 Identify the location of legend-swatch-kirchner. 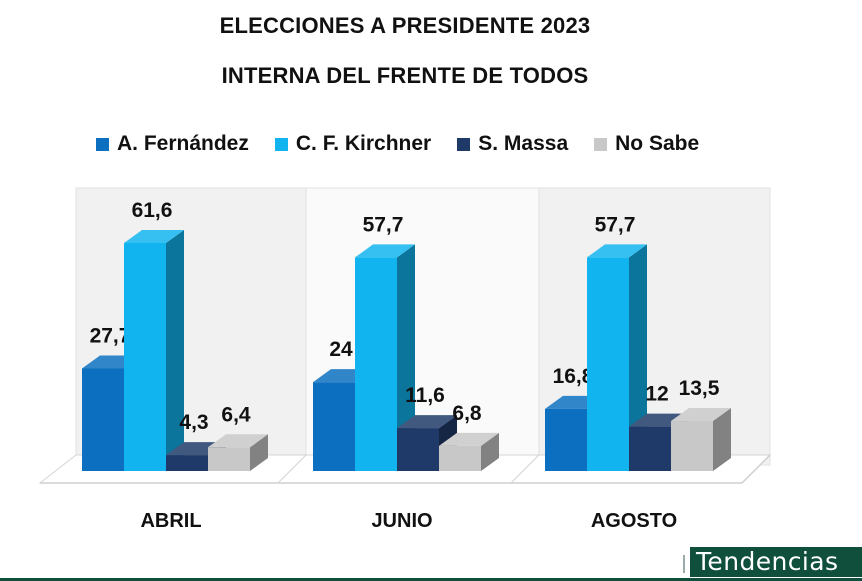
(281, 144).